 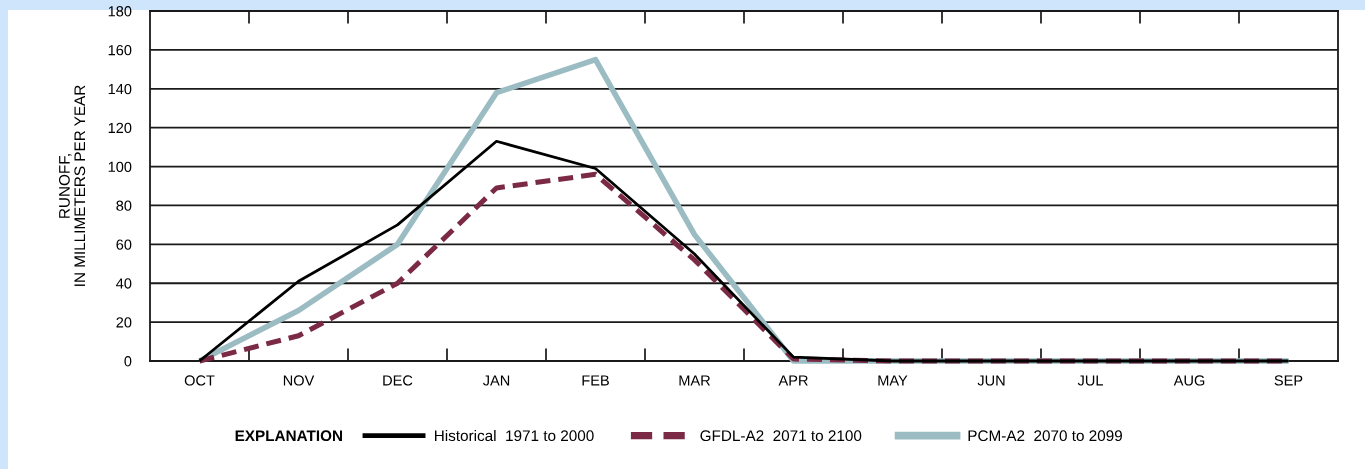 What do you see at coordinates (398, 380) in the screenshot?
I see `x-tick-label: DEC` at bounding box center [398, 380].